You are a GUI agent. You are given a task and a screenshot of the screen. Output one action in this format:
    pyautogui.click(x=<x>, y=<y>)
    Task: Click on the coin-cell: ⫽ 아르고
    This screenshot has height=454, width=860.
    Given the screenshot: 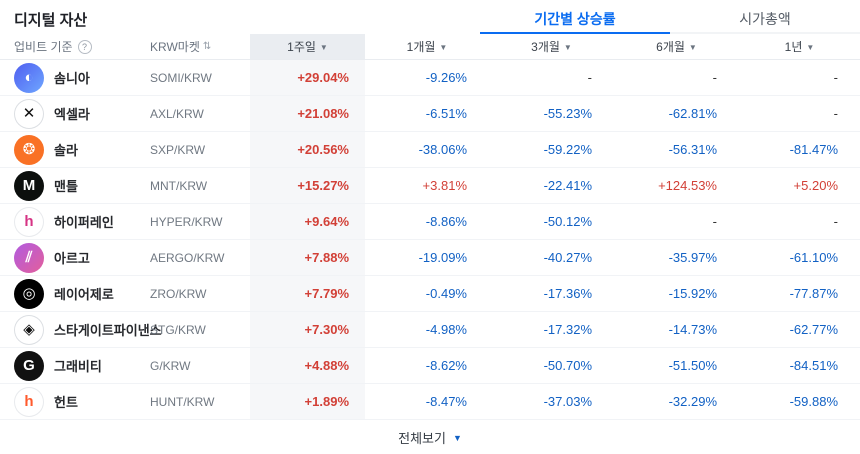 What is the action you would take?
    pyautogui.click(x=75, y=257)
    